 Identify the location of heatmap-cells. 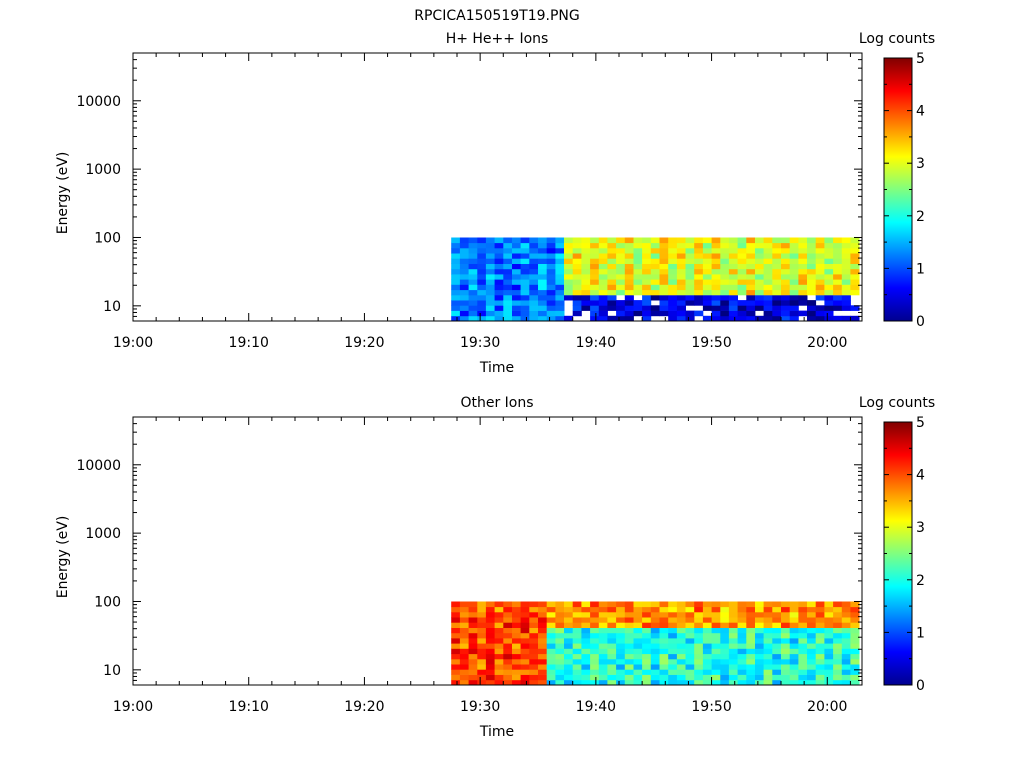
(655, 643).